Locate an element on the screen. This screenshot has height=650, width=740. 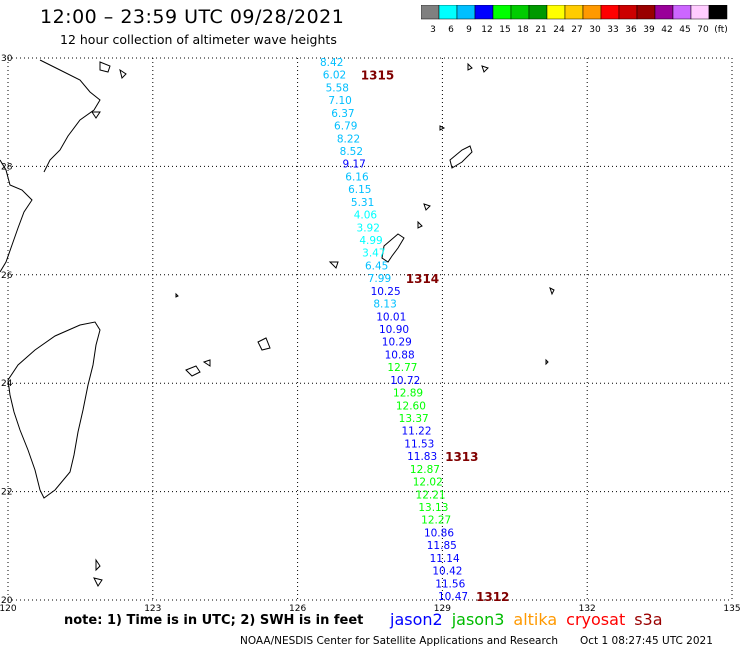
latitude-label: 22 is located at coordinates (6, 493).